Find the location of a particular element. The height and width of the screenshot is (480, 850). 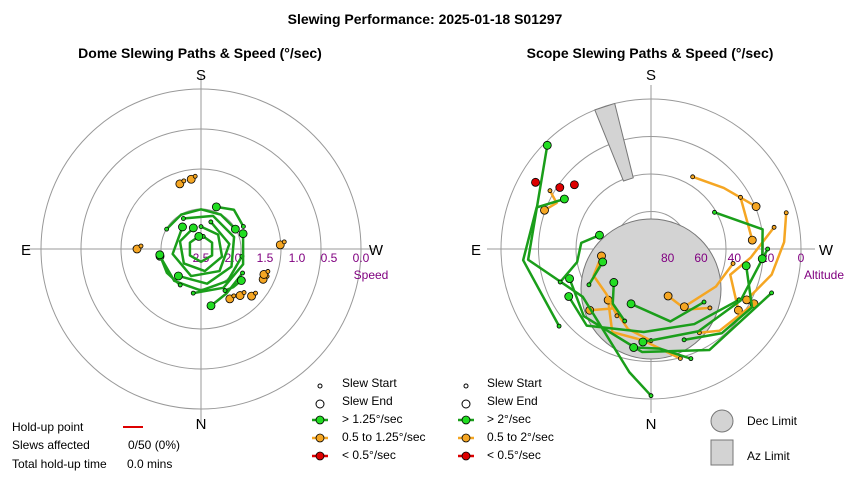

radial-tick-label: 1.5 is located at coordinates (265, 258).